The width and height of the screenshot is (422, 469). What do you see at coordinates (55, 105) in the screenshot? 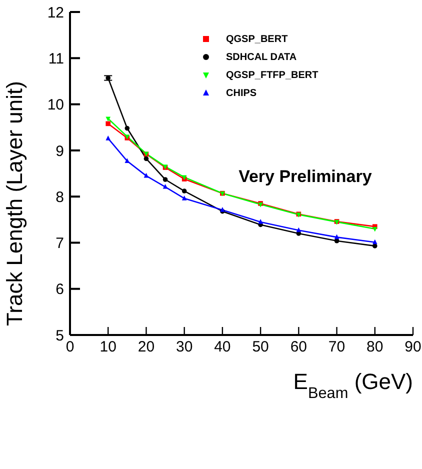
I see `y-tick-label: 10` at bounding box center [55, 105].